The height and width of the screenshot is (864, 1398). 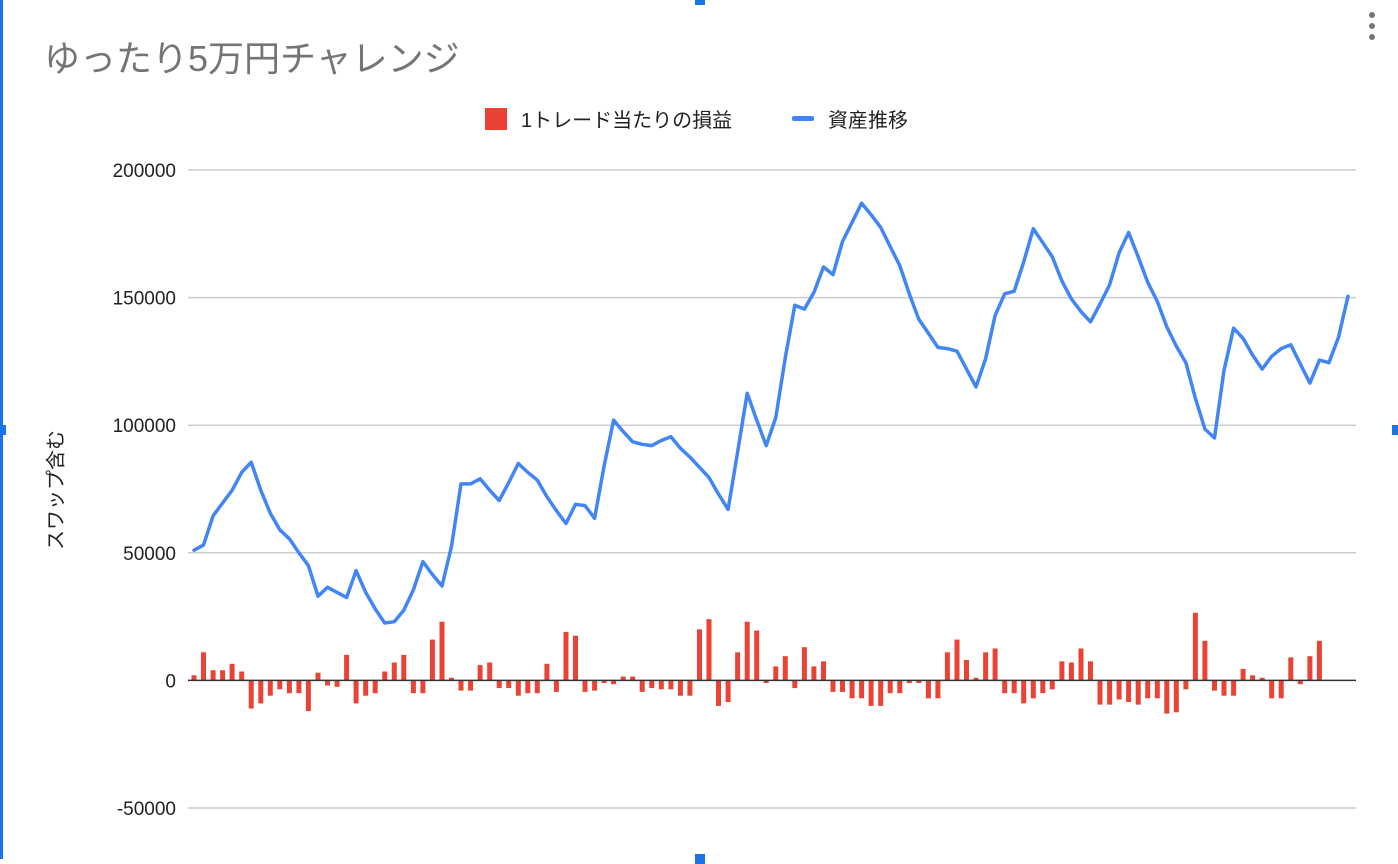 I want to click on legend-item-line: 資産推移, so click(x=850, y=118).